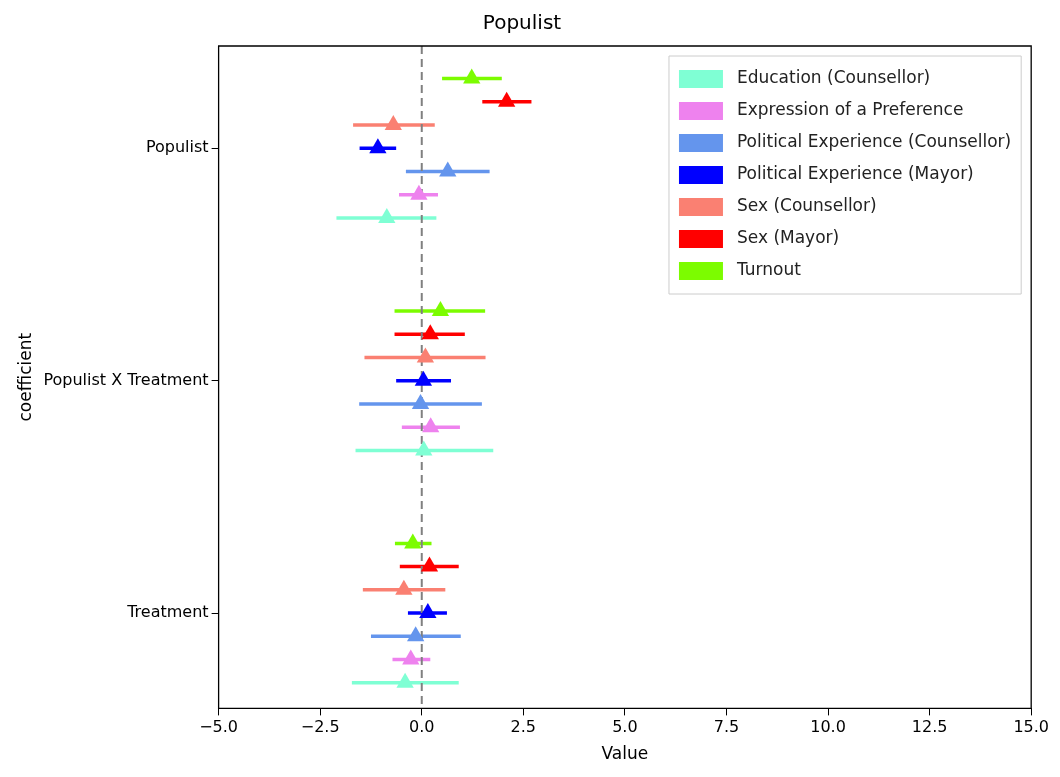 Image resolution: width=1060 pixels, height=777 pixels. I want to click on x-tick-label: −2.5, so click(320, 727).